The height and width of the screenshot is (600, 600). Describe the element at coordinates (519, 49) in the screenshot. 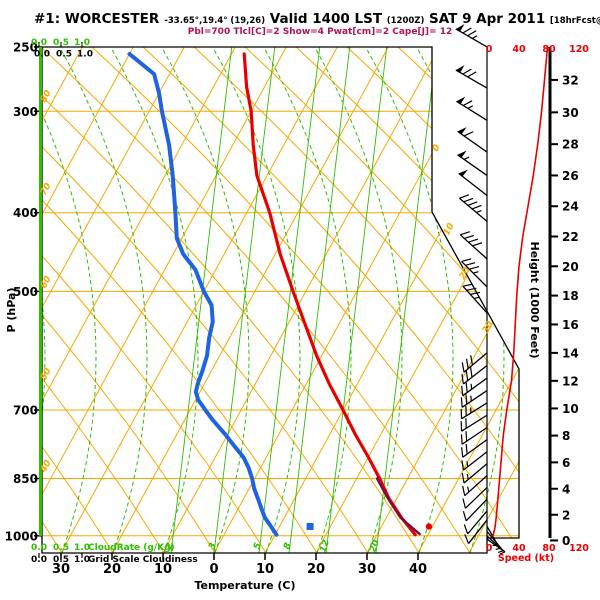

I see `speed-tick-label-top: 40` at that location.